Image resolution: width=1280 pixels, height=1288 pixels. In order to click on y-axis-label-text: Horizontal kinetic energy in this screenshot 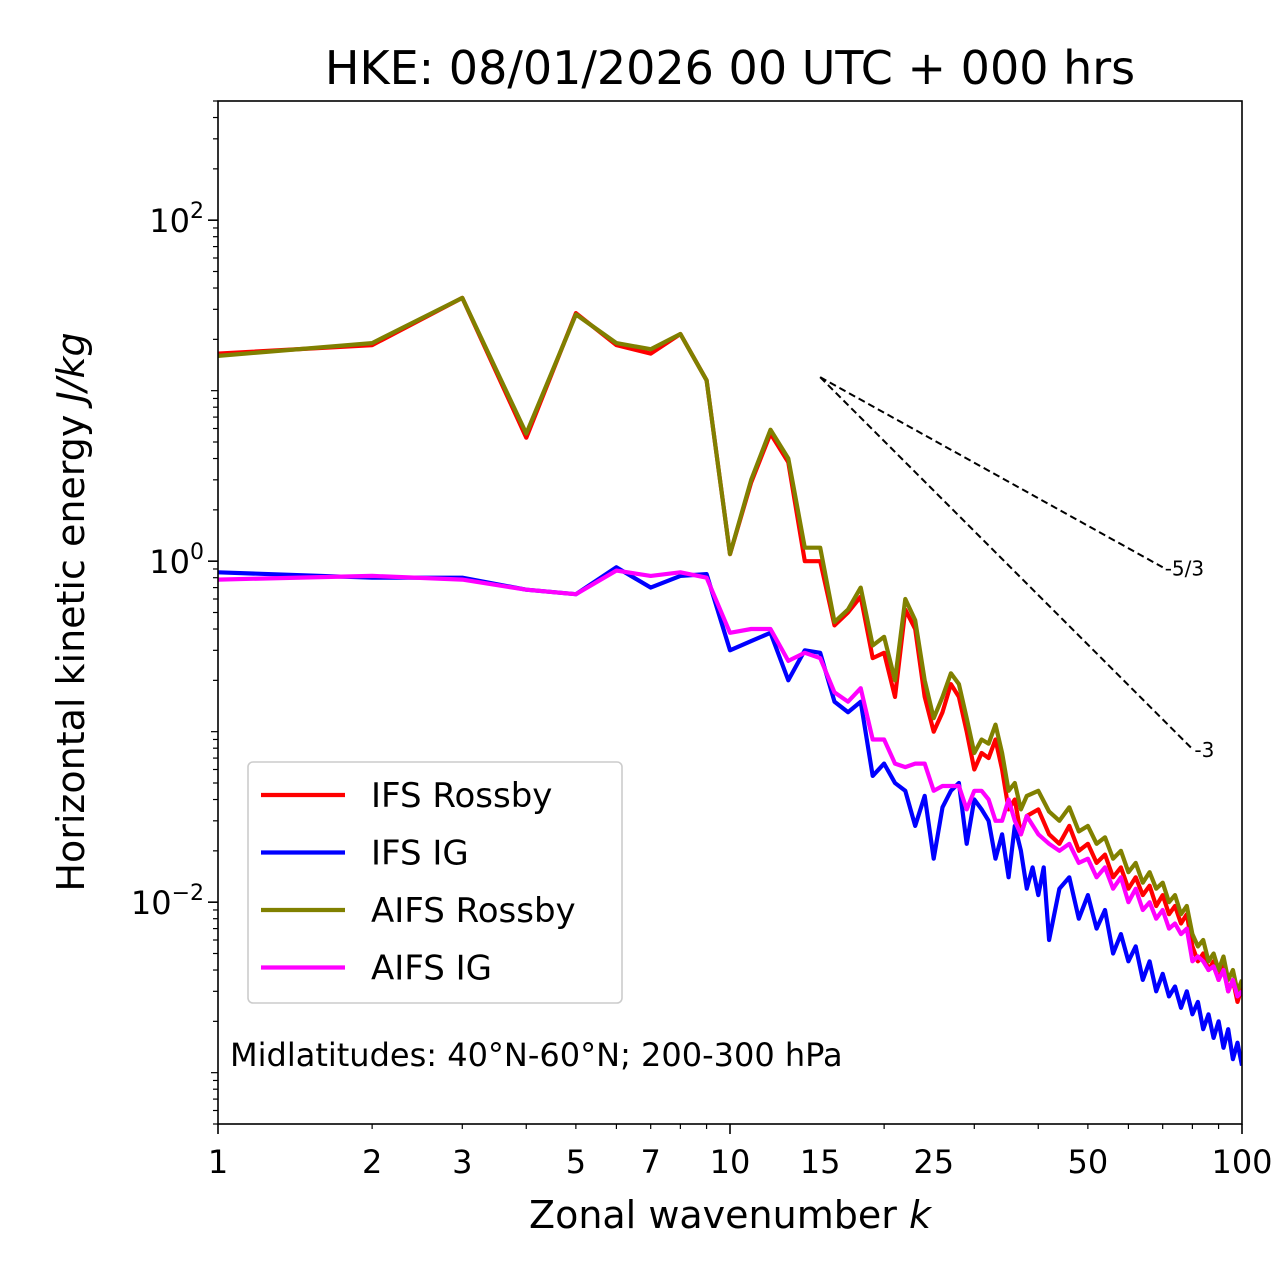, I will do `click(71, 647)`.